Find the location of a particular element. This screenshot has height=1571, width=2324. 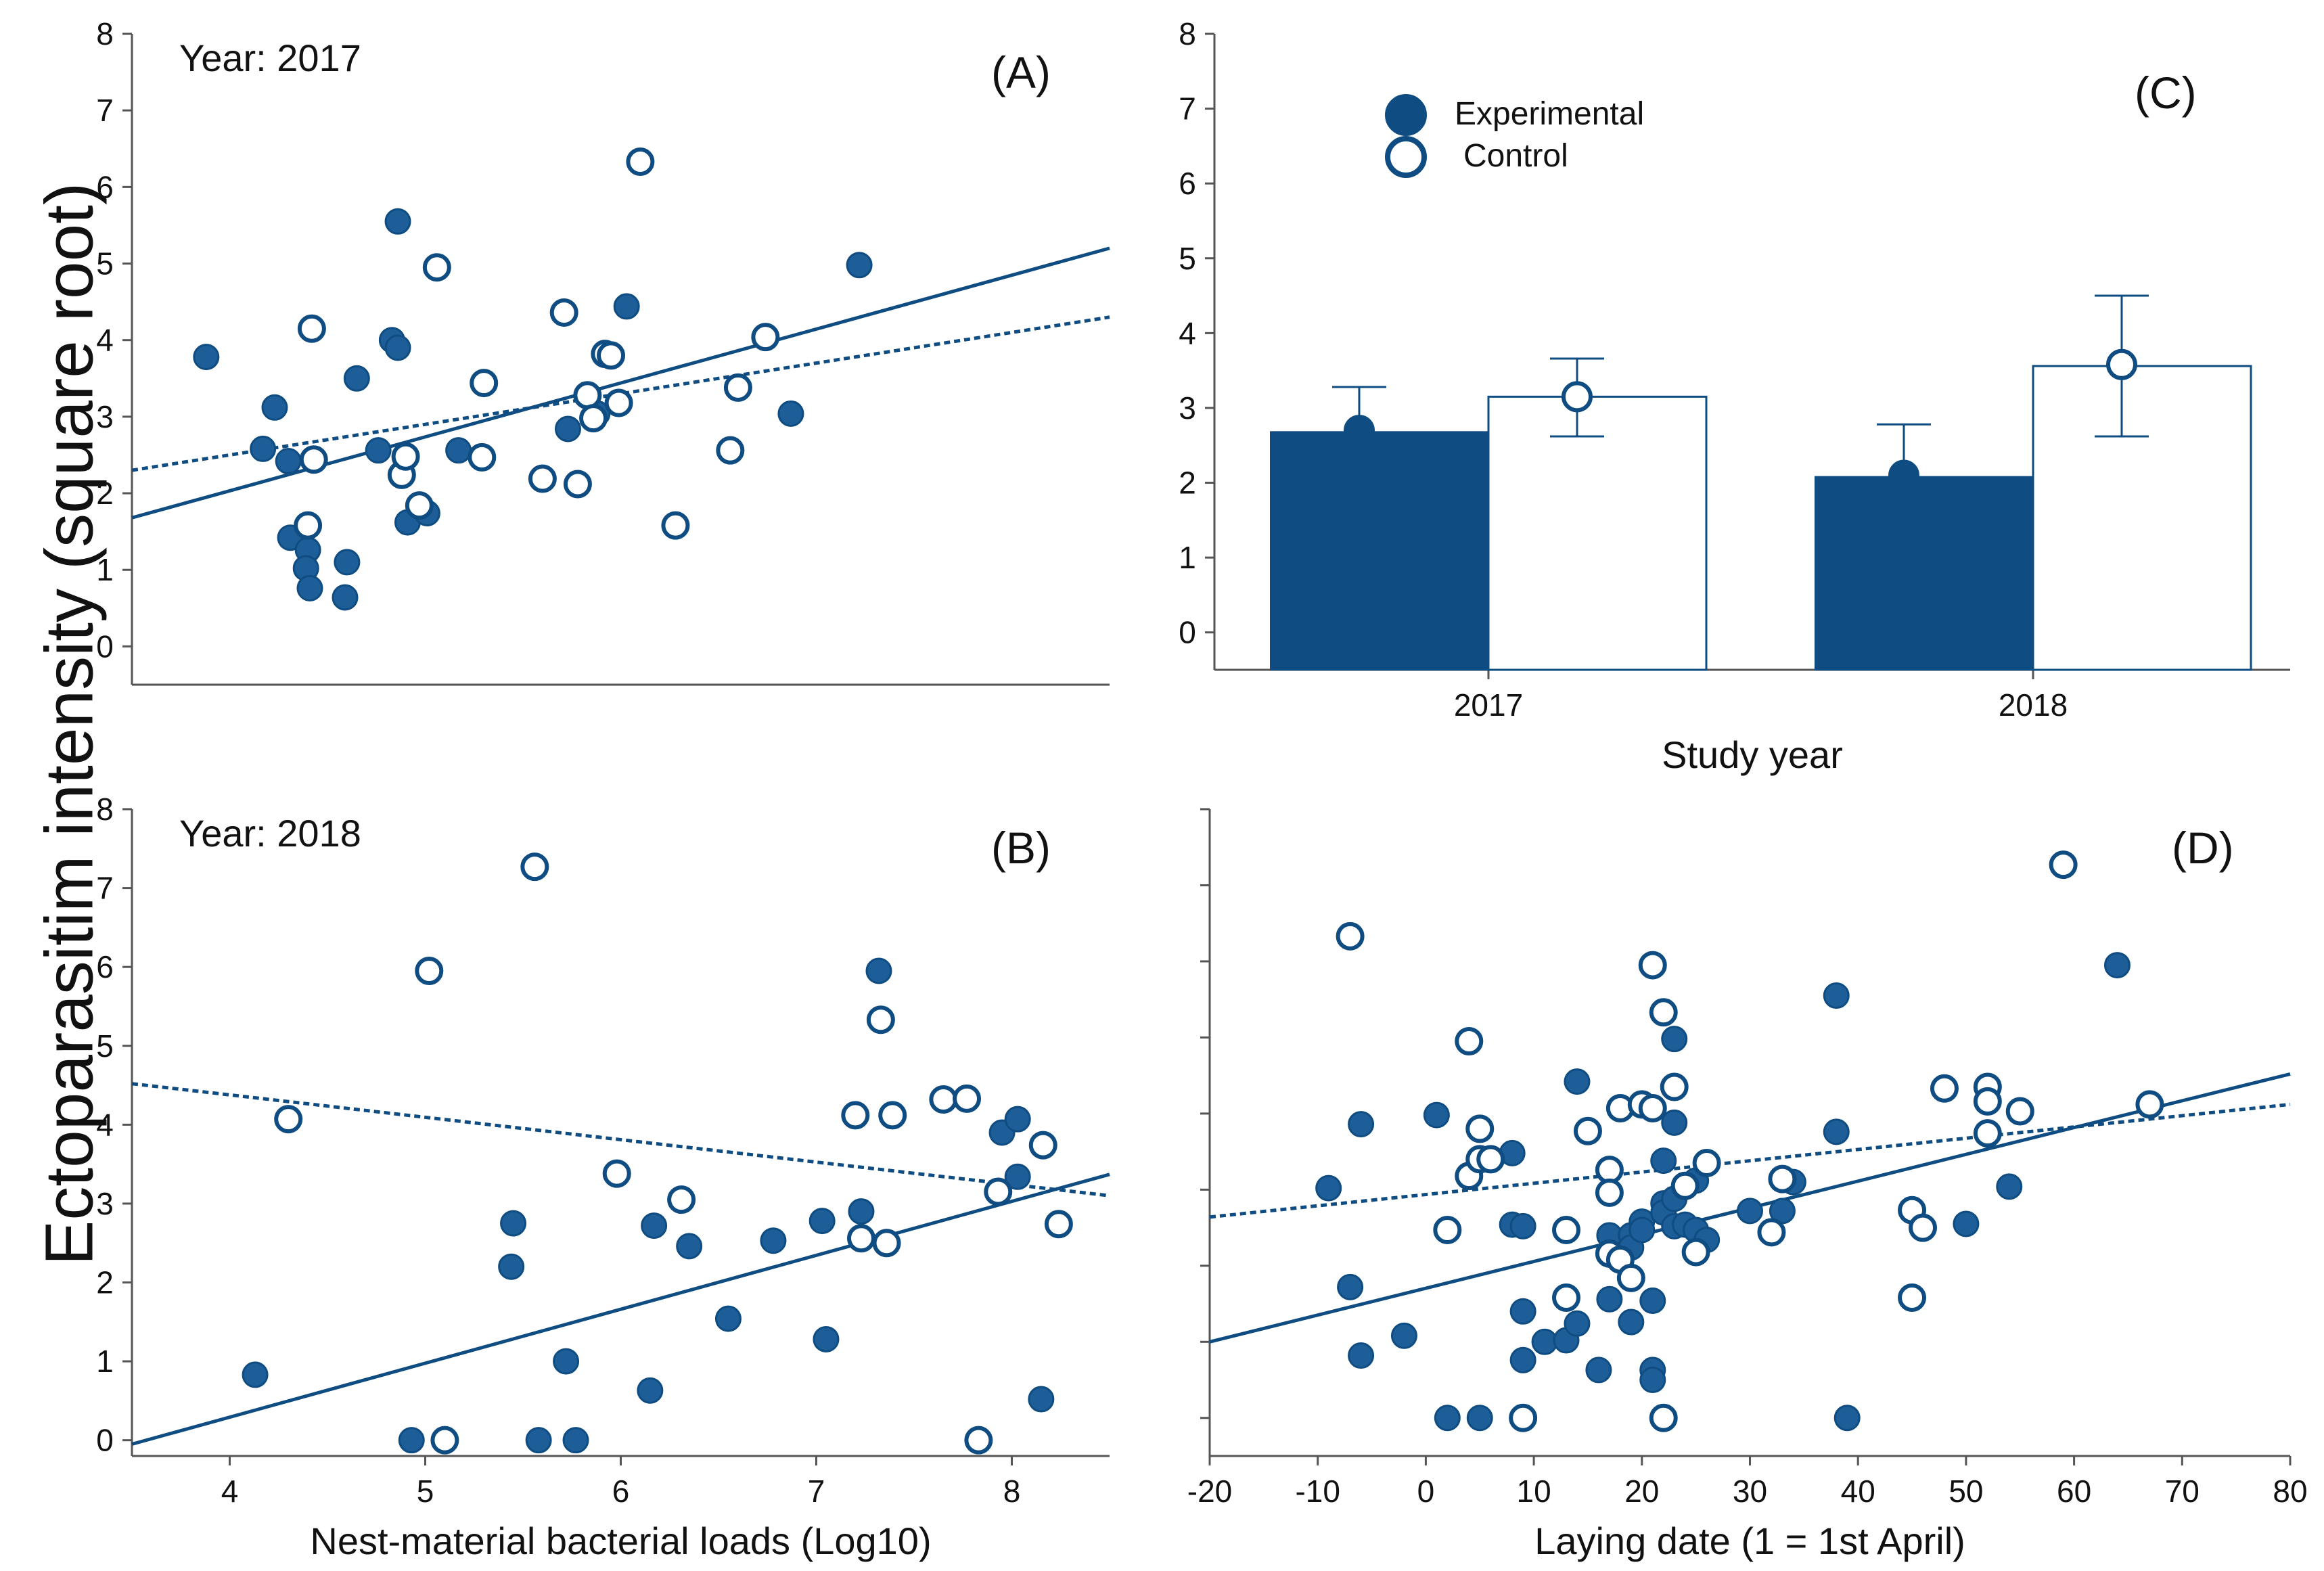

control-mean-marker is located at coordinates (1577, 397).